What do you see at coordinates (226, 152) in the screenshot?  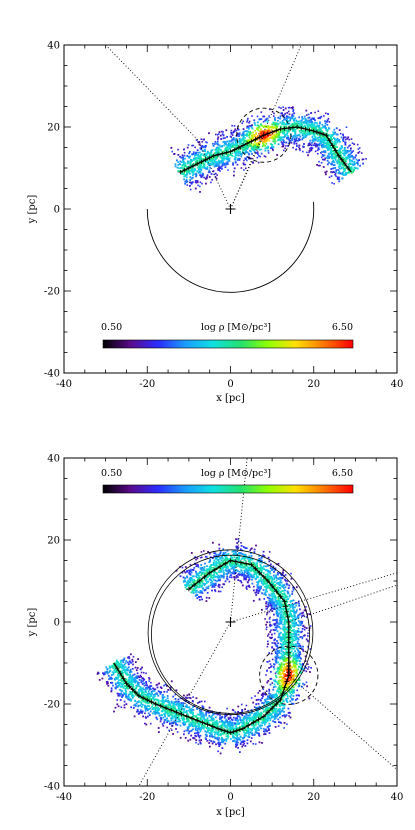 I see `spine-marker` at bounding box center [226, 152].